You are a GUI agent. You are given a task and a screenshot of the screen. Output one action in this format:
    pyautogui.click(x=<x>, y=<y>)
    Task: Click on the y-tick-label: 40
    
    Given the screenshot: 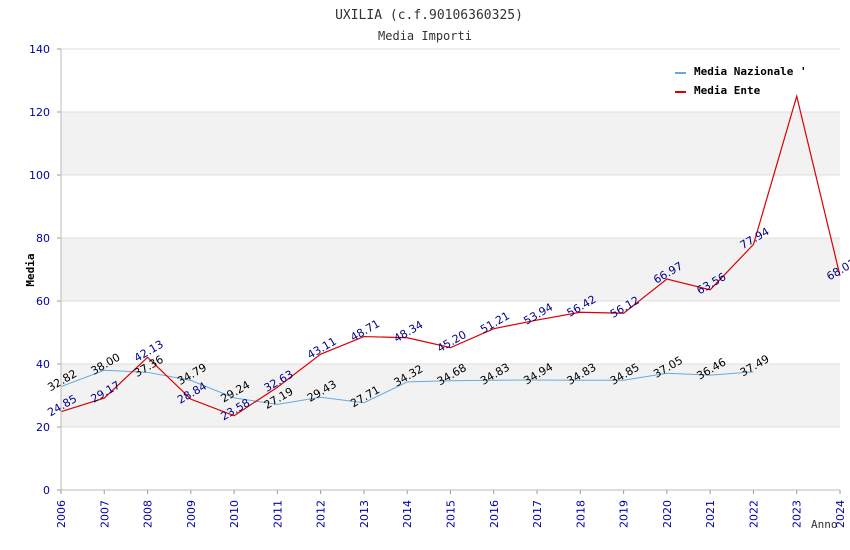 What is the action you would take?
    pyautogui.click(x=43, y=364)
    